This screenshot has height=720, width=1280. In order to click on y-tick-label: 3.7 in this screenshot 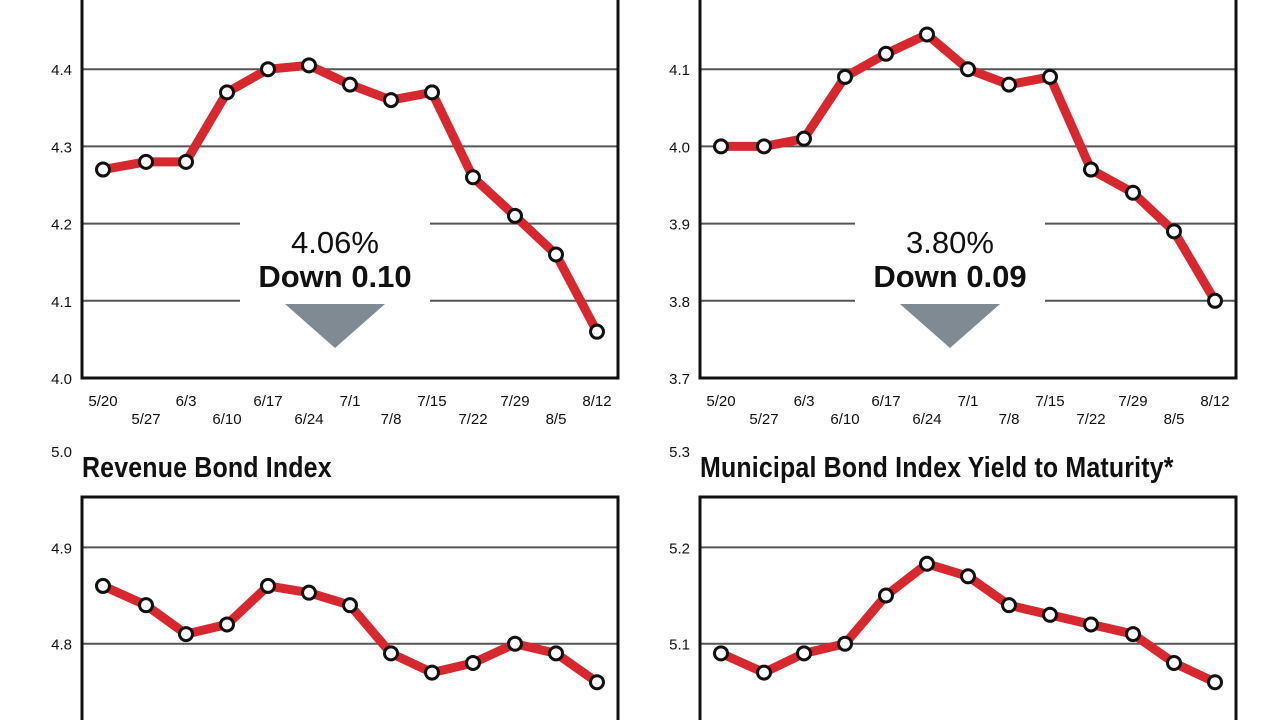, I will do `click(679, 379)`.